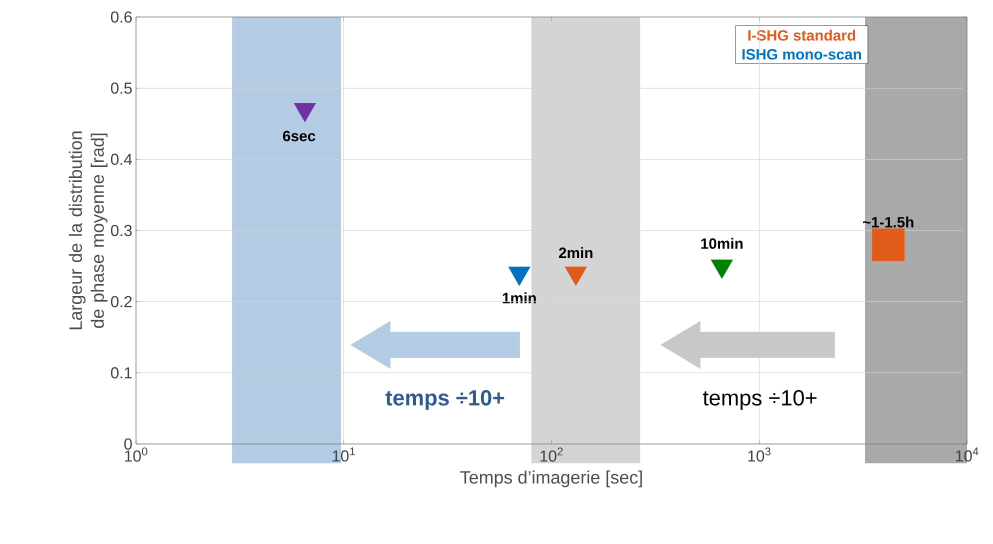 This screenshot has width=993, height=544. I want to click on y-tick-label: 0, so click(128, 444).